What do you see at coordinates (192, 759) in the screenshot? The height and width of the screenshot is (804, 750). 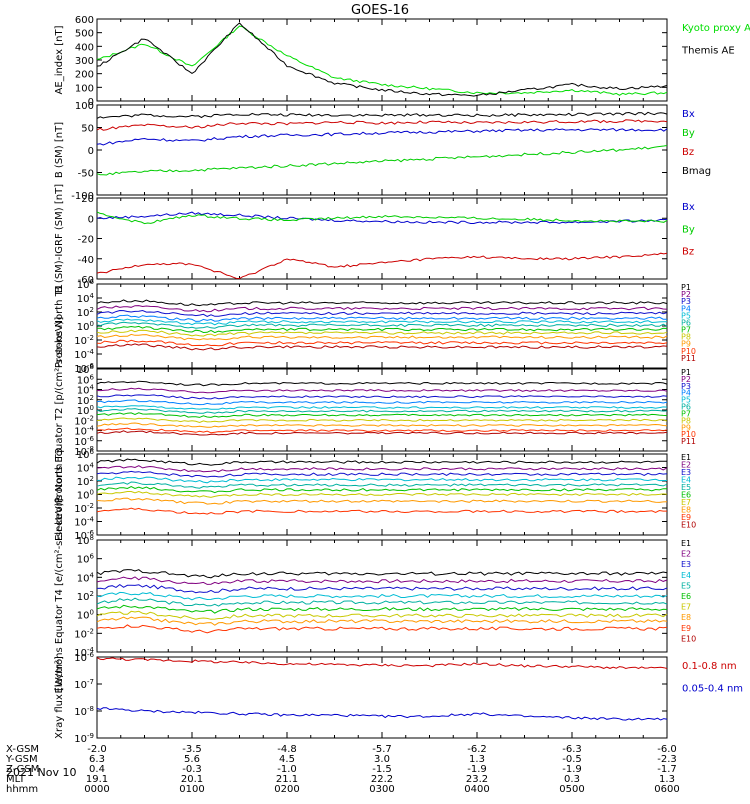 I see `ephemeris-value: 5.6` at bounding box center [192, 759].